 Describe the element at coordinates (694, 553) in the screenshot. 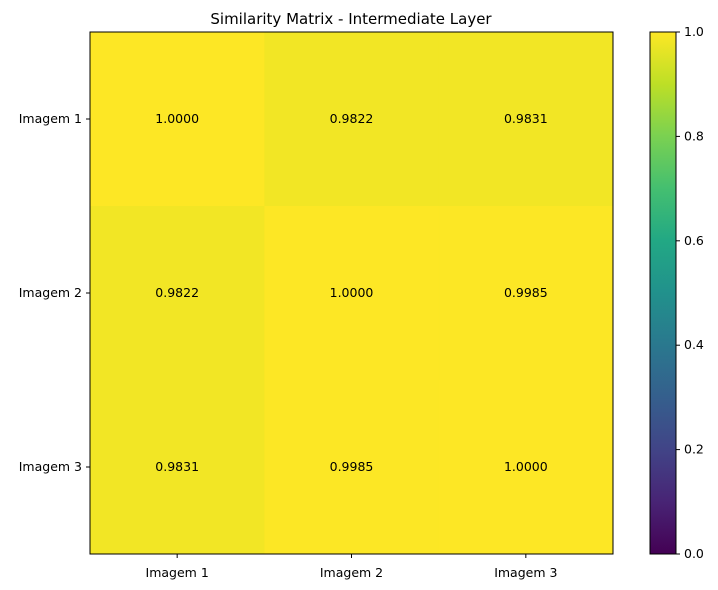

I see `colorbar-tick-label: 0.0` at that location.